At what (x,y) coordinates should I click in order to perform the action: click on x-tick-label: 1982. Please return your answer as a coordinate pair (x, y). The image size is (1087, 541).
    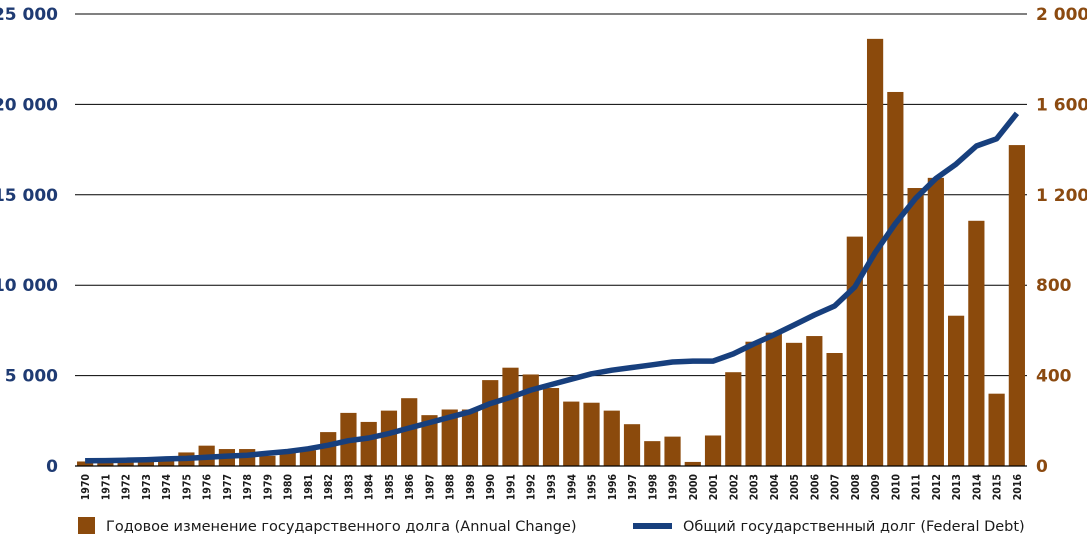
    Looking at the image, I should click on (329, 487).